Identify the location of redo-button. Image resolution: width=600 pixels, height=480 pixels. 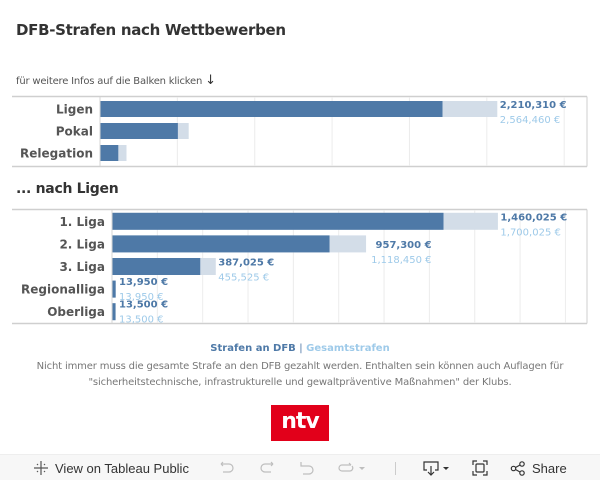
(267, 467).